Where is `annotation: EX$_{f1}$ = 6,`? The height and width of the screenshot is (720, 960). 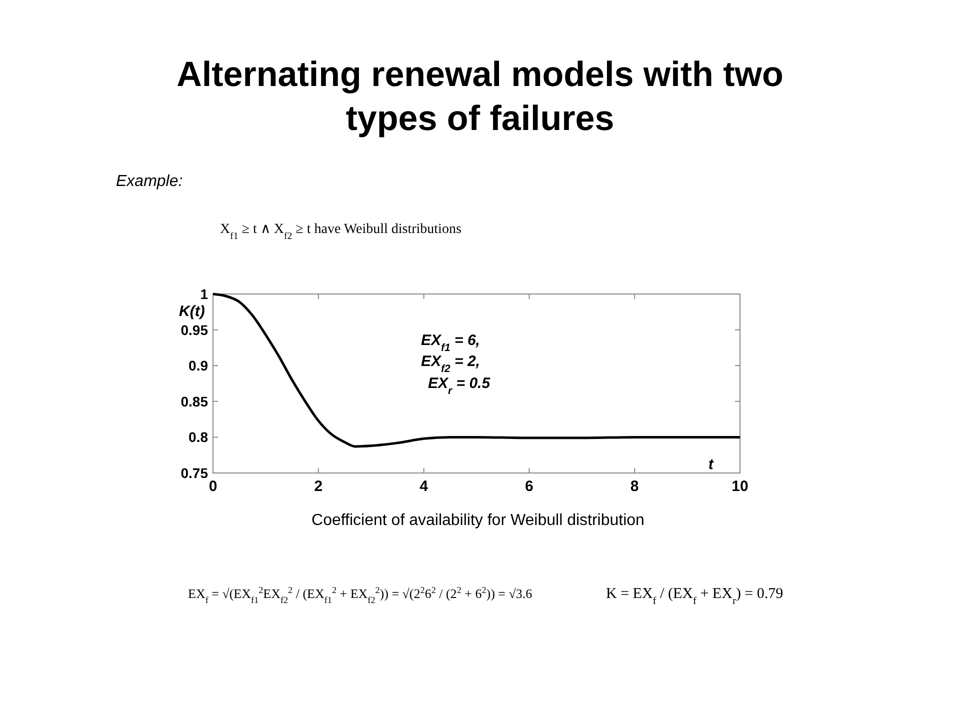
annotation: EX$_{f1}$ = 6, is located at coordinates (450, 343).